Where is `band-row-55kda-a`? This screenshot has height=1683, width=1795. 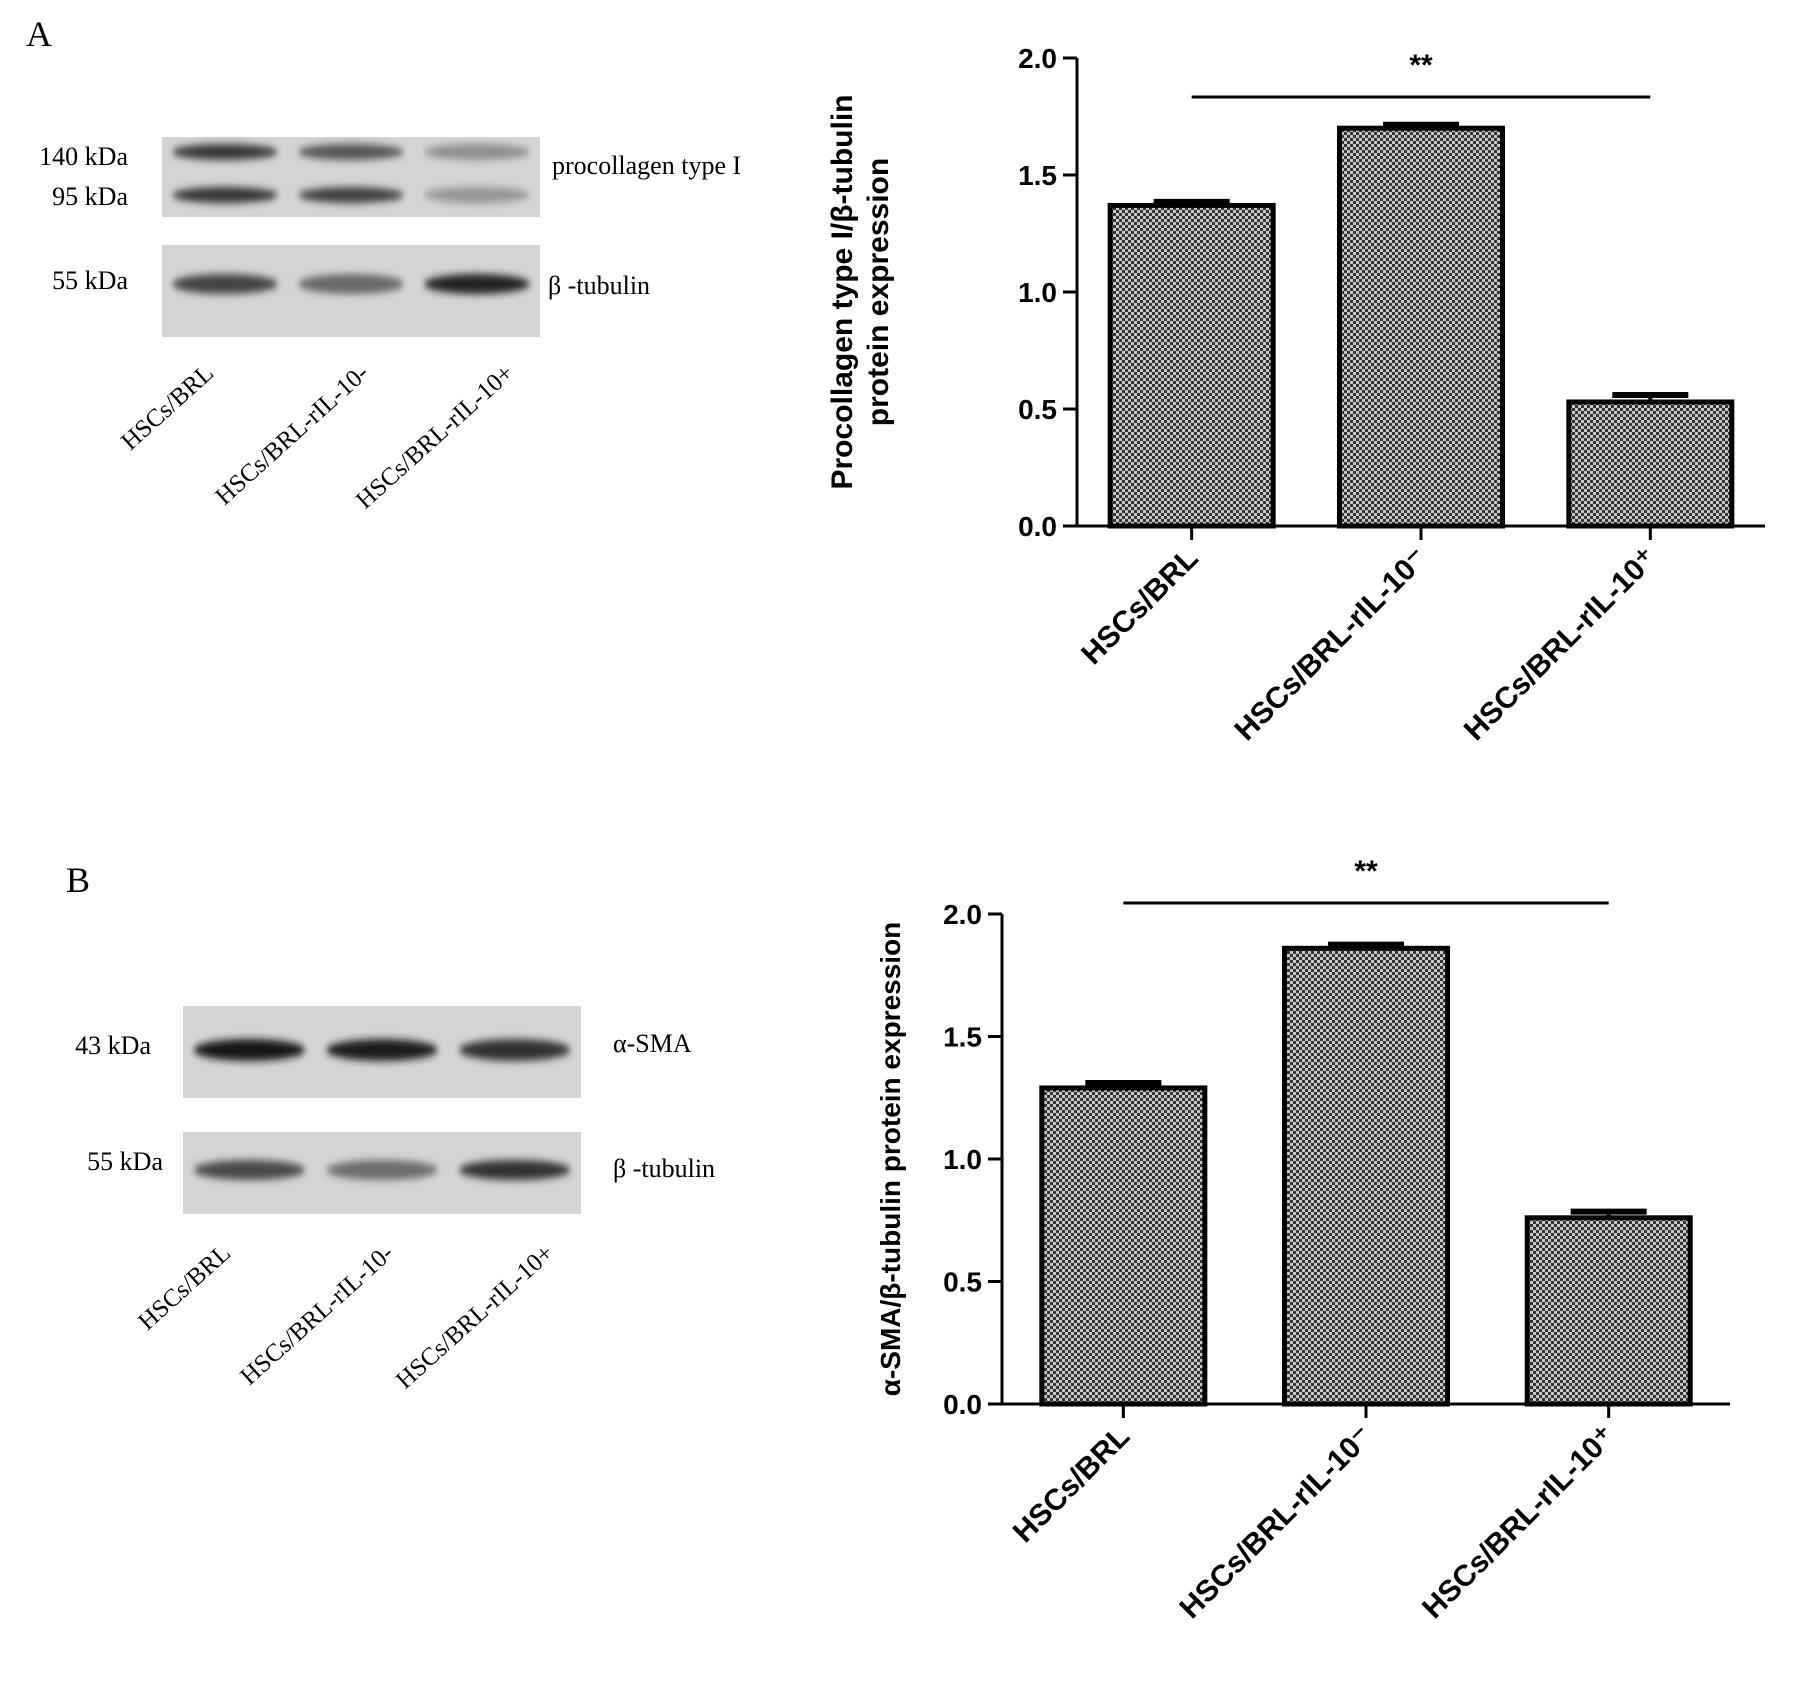
band-row-55kda-a is located at coordinates (351, 284).